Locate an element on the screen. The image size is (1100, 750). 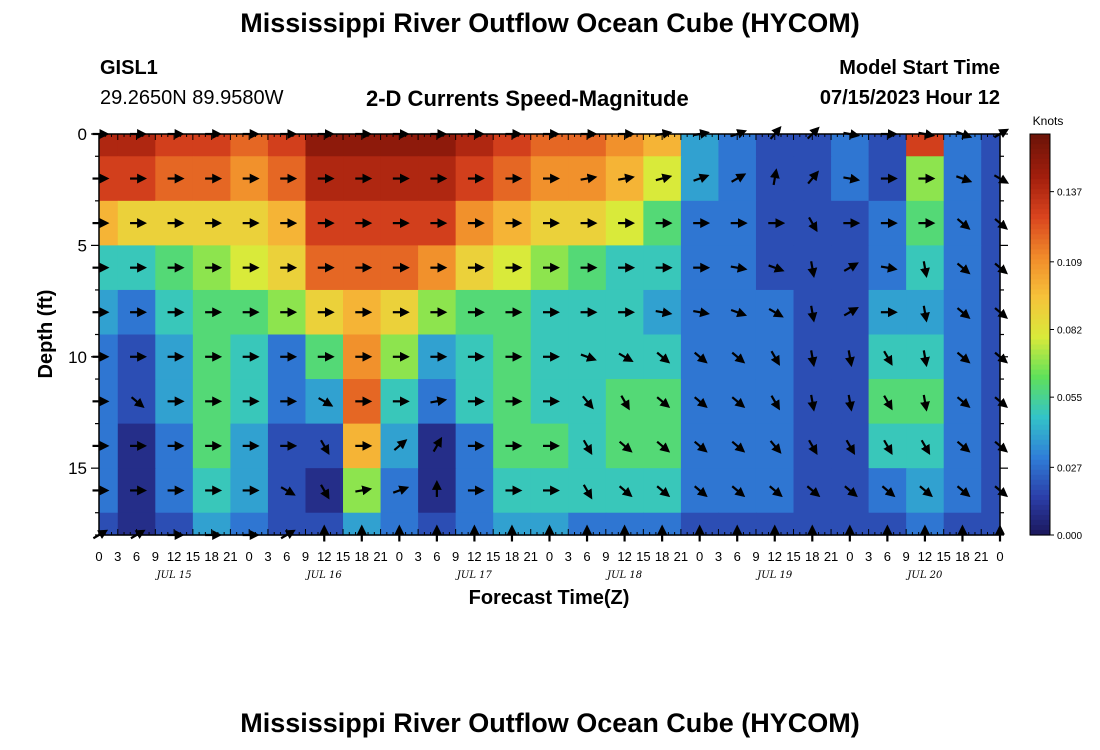
y-axis-label: Depth (ft) is located at coordinates (46, 334).